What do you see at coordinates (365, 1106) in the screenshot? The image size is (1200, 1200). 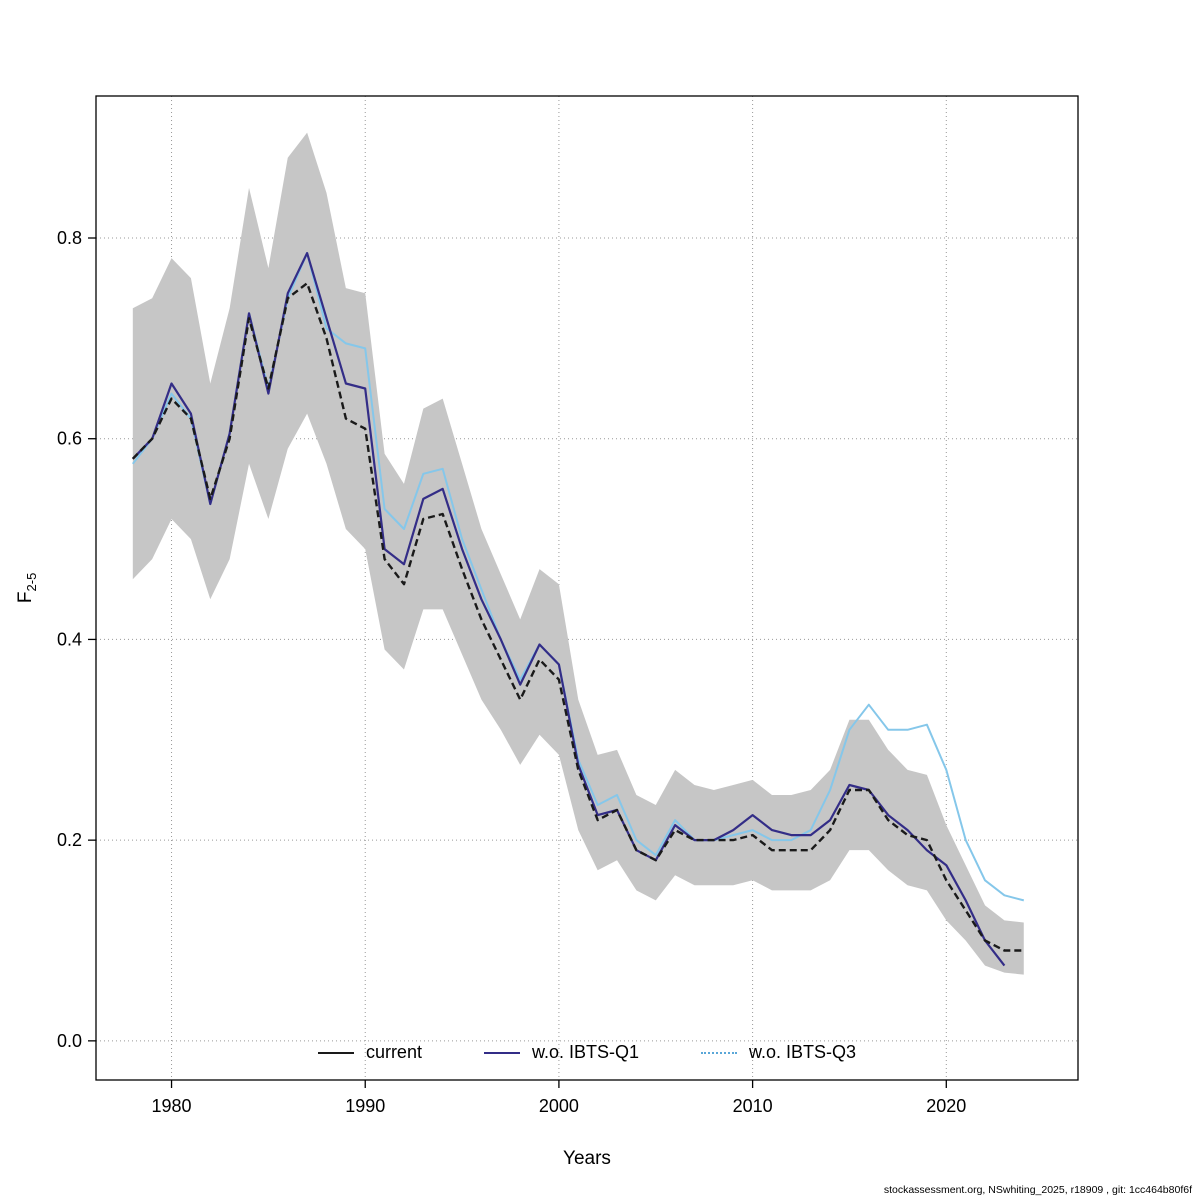 I see `x-tick-label: 1990` at bounding box center [365, 1106].